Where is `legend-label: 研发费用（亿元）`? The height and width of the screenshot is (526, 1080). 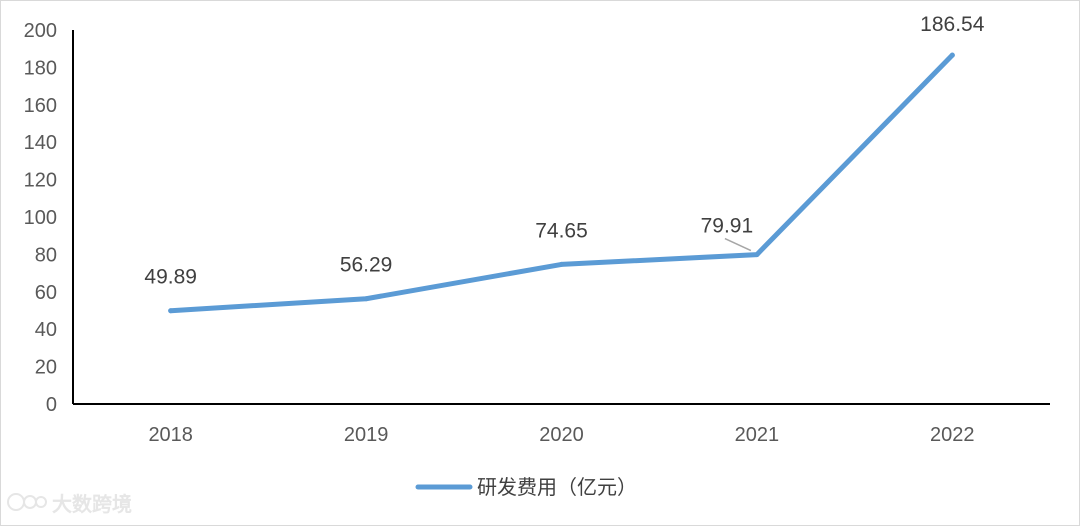 legend-label: 研发费用（亿元） is located at coordinates (557, 487).